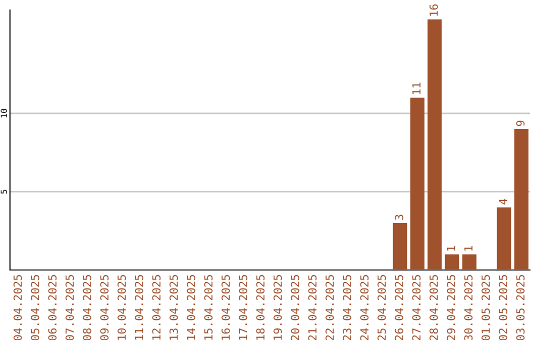 The width and height of the screenshot is (540, 340). What do you see at coordinates (174, 307) in the screenshot?
I see `x-tick-label: 13.04.2025` at bounding box center [174, 307].